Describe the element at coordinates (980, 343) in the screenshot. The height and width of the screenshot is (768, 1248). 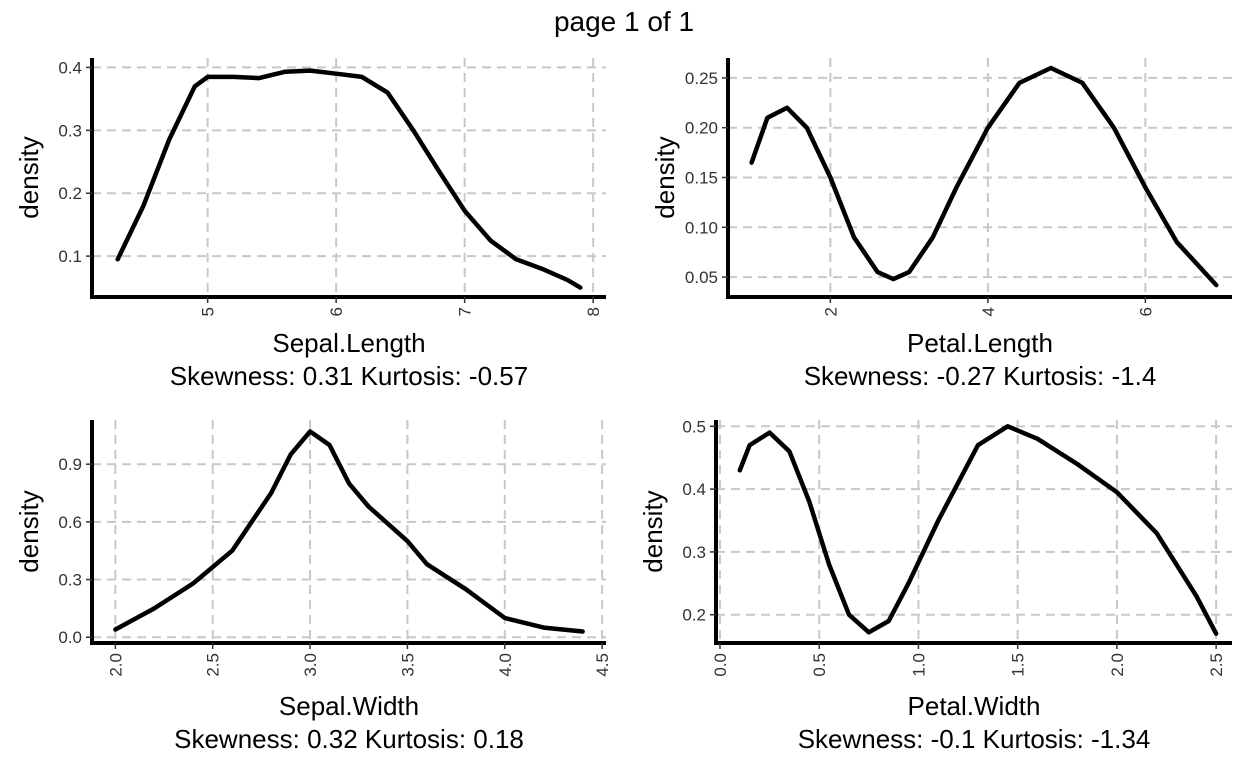
I see `x-axis-title: Petal.Length` at that location.